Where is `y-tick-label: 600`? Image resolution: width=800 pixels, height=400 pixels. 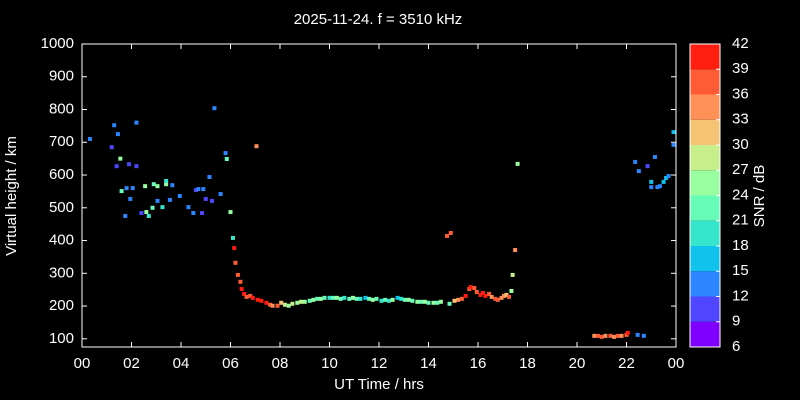
y-tick-label: 600 is located at coordinates (61, 174).